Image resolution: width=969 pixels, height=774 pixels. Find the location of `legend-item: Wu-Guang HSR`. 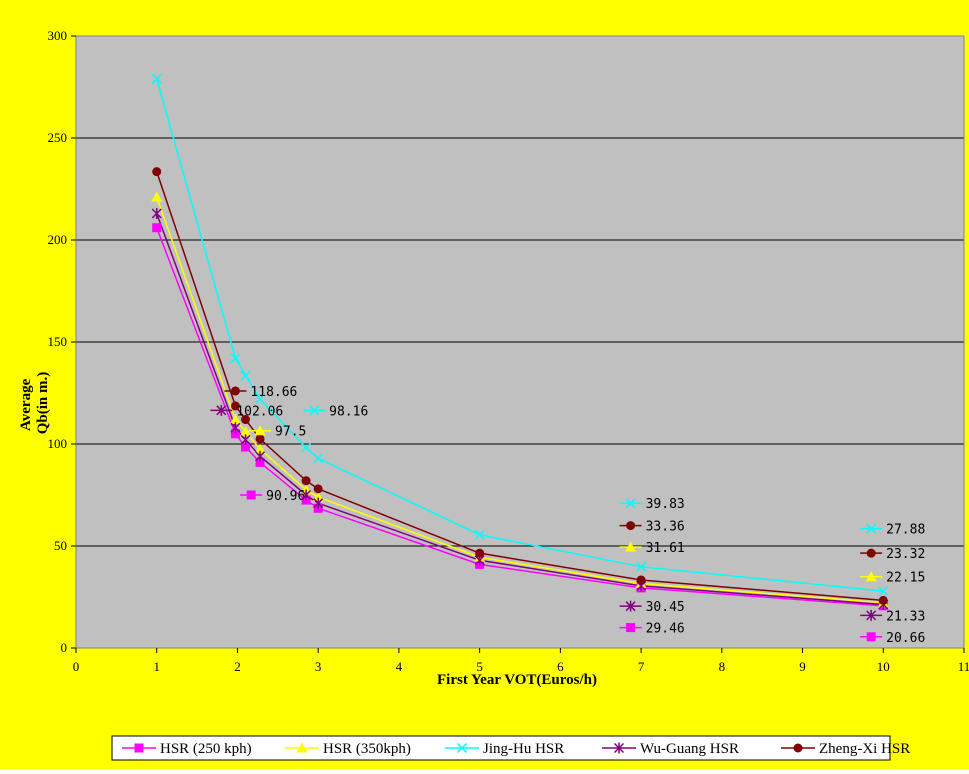

legend-item: Wu-Guang HSR is located at coordinates (670, 749).